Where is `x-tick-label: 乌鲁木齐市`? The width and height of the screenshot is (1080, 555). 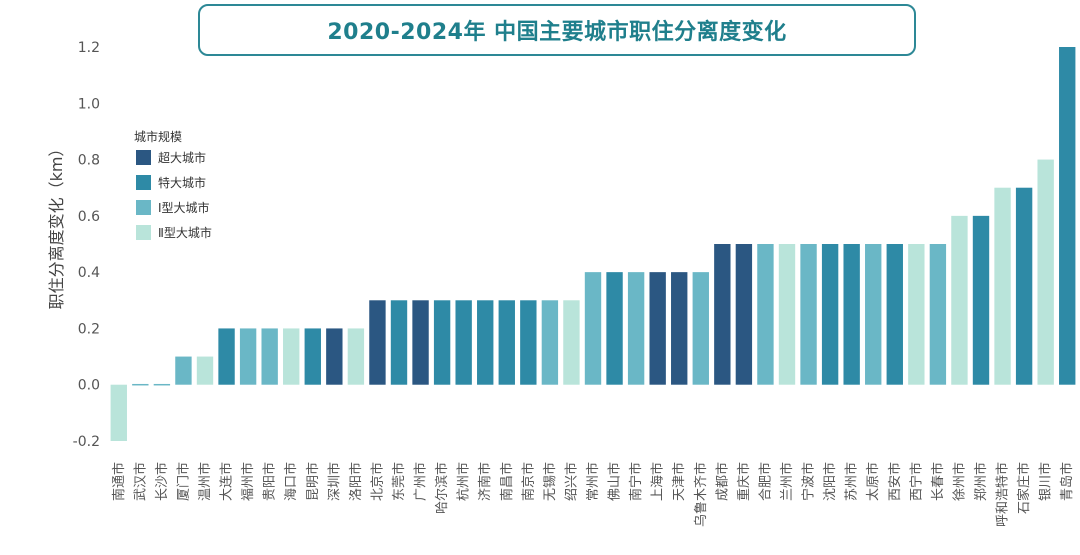 x-tick-label: 乌鲁木齐市 is located at coordinates (701, 494).